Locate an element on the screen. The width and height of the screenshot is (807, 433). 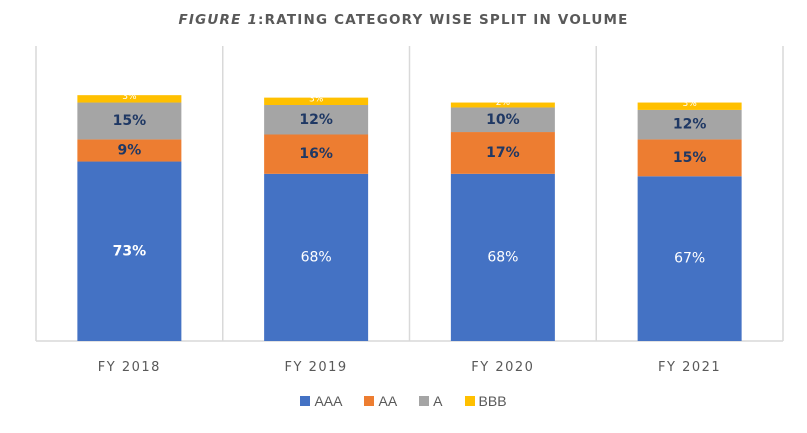
bar-aa-fy-2018 is located at coordinates (129, 150).